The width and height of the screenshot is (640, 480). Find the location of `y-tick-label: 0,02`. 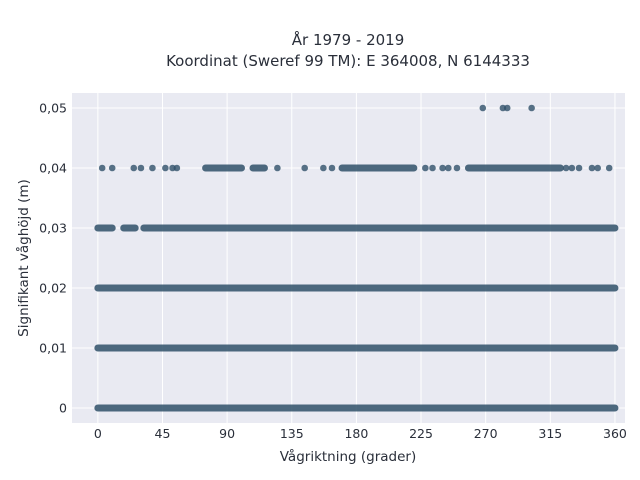

y-tick-label: 0,02 is located at coordinates (53, 288).